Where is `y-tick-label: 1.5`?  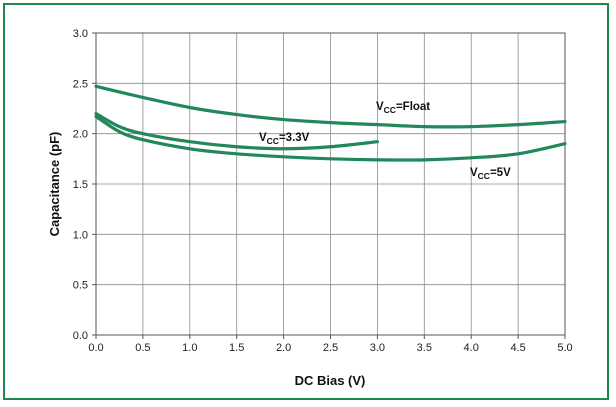
y-tick-label: 1.5 is located at coordinates (80, 185).